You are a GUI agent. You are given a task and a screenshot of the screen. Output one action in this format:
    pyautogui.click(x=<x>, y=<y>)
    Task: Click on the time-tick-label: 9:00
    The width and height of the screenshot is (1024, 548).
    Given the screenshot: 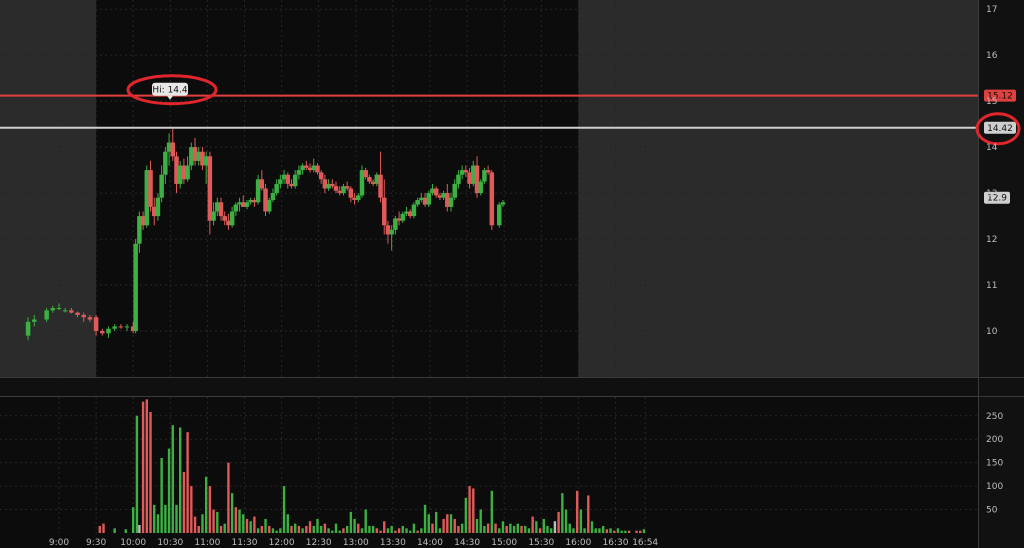 What is the action you would take?
    pyautogui.click(x=59, y=543)
    